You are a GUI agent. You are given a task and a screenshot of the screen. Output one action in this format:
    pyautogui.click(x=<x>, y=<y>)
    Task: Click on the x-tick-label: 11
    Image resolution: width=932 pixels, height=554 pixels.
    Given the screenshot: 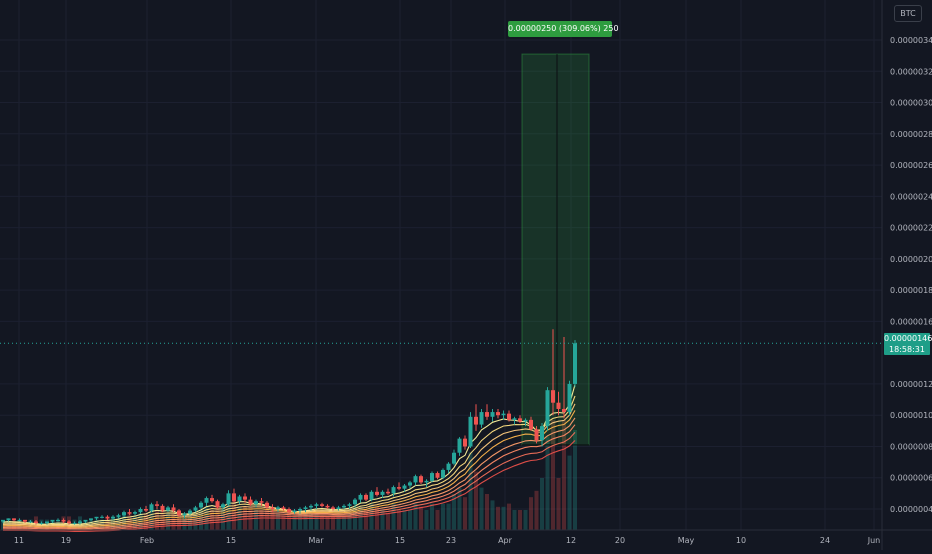 What is the action you would take?
    pyautogui.click(x=19, y=540)
    